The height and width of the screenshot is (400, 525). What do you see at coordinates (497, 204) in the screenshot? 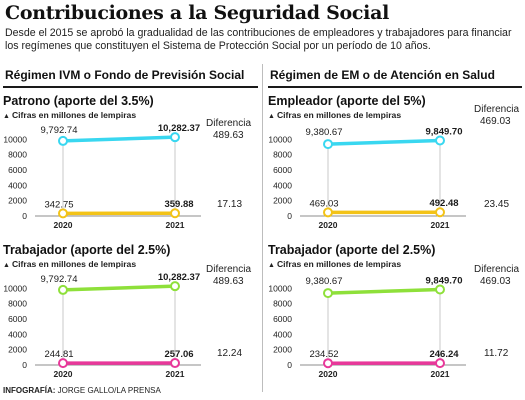
I see `diff-value-bottom: 23.45` at bounding box center [497, 204].